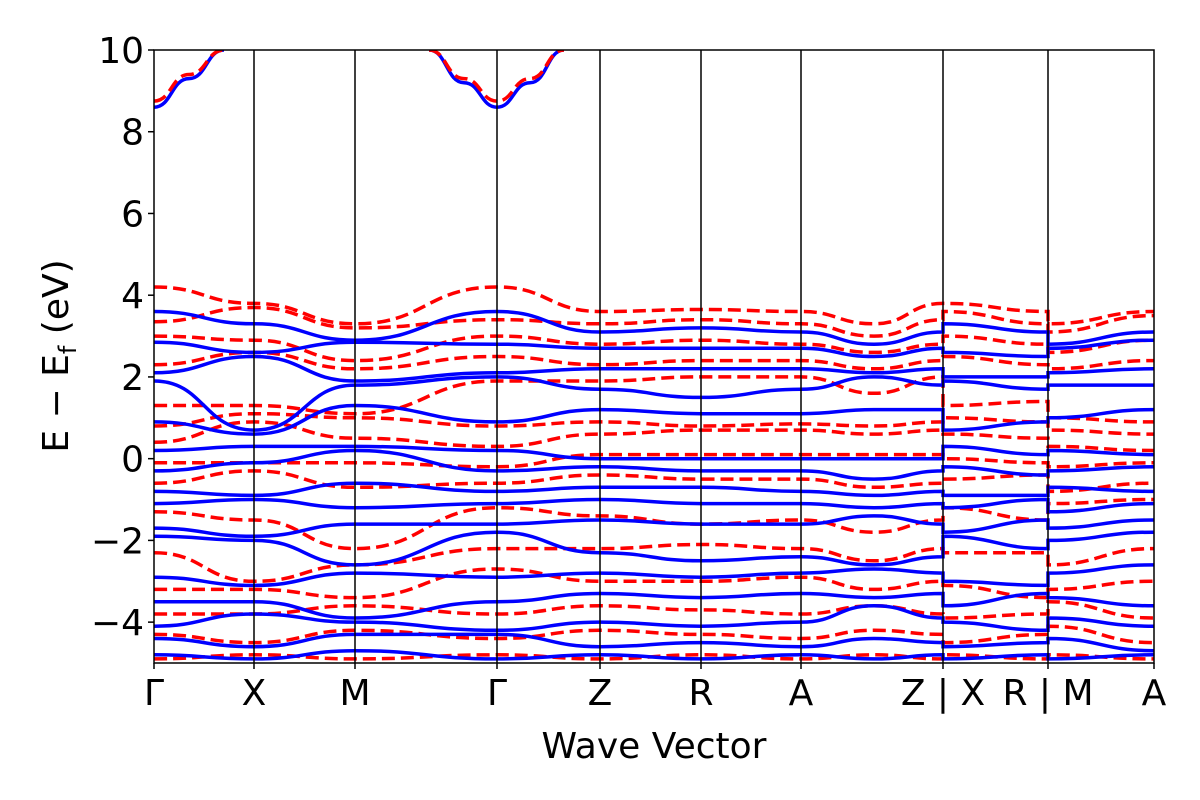 The image size is (1200, 800). What do you see at coordinates (68, 349) in the screenshot?
I see `y-axis-title-subscript: f` at bounding box center [68, 349].